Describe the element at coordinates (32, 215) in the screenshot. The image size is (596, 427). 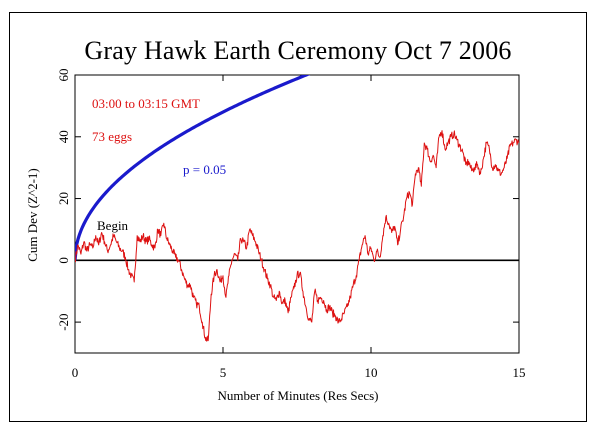
I see `y-axis-label: Cum Dev (Z^2-1)` at that location.